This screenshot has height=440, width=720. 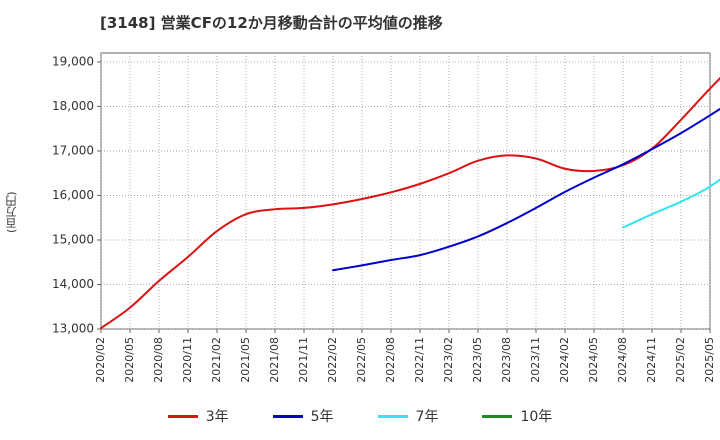 What do you see at coordinates (419, 360) in the screenshot?
I see `x-tick-label: 2022/11` at bounding box center [419, 360].